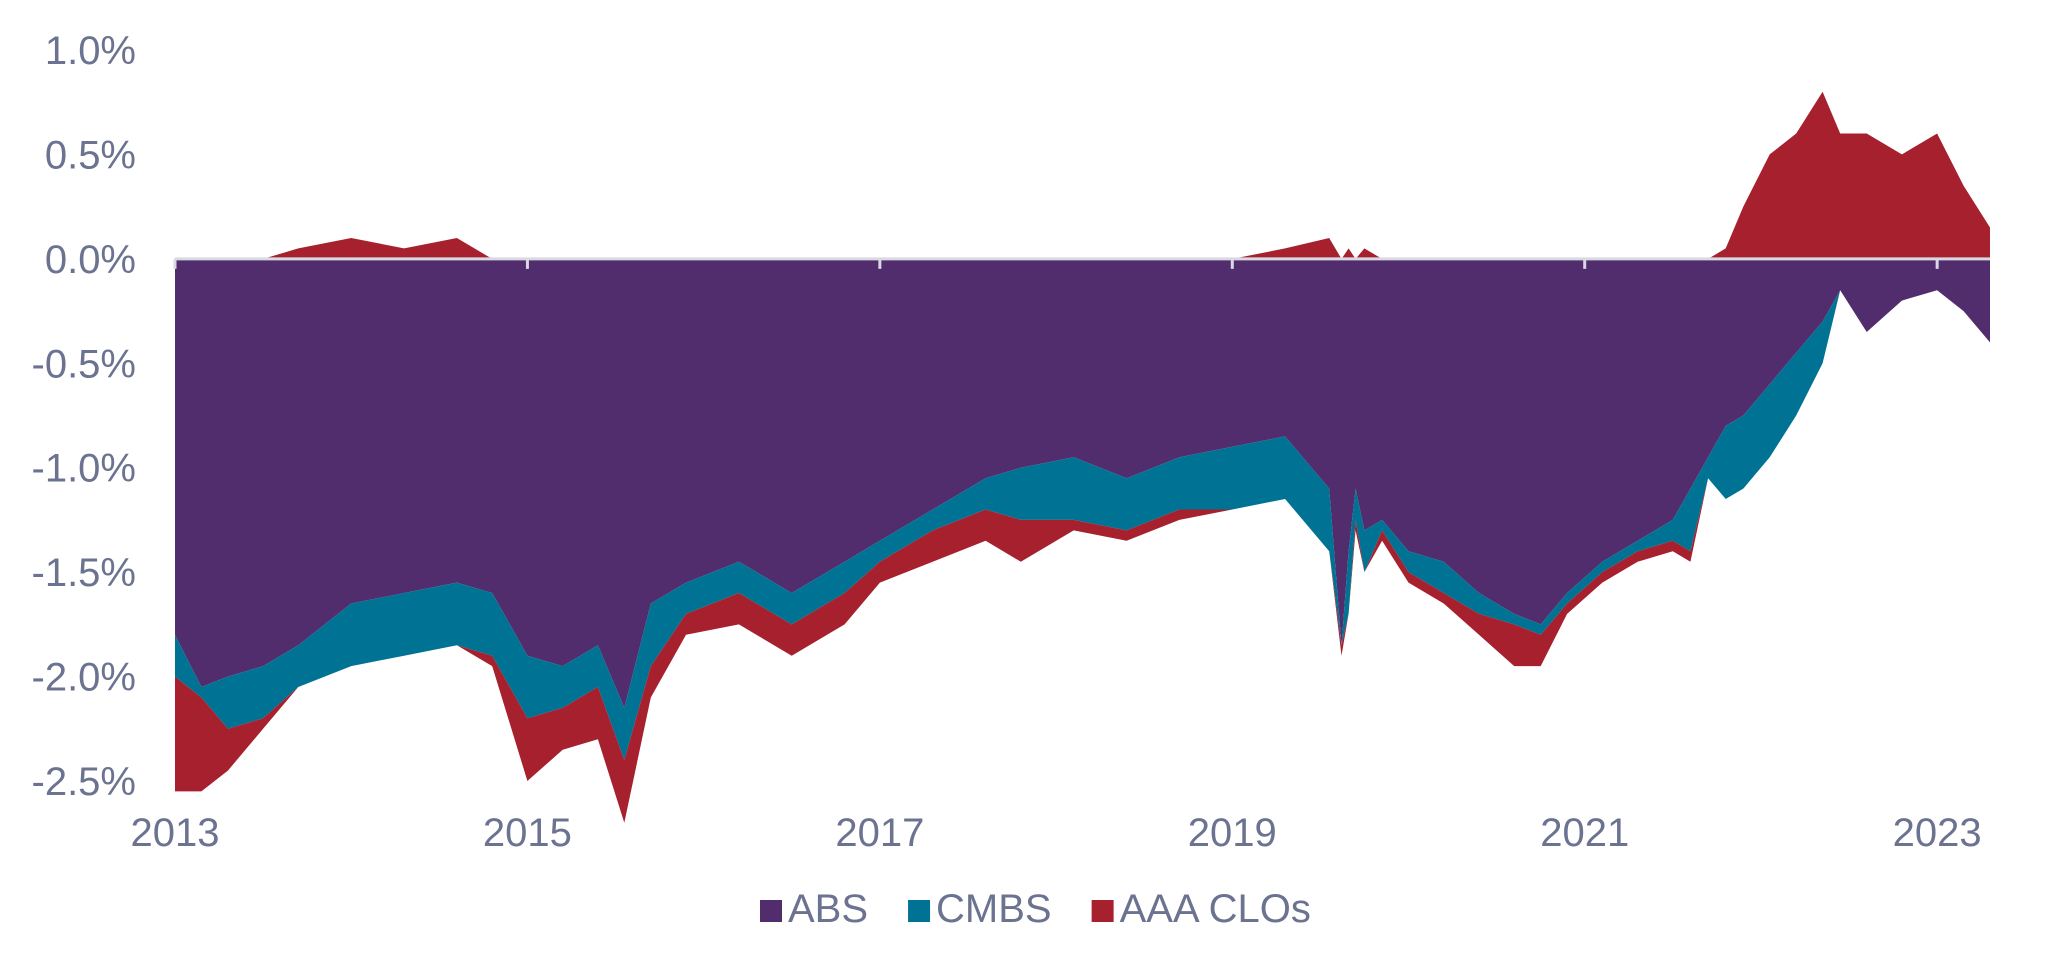 This screenshot has width=2062, height=980. Describe the element at coordinates (175, 833) in the screenshot. I see `x-tick-label: 2013` at that location.